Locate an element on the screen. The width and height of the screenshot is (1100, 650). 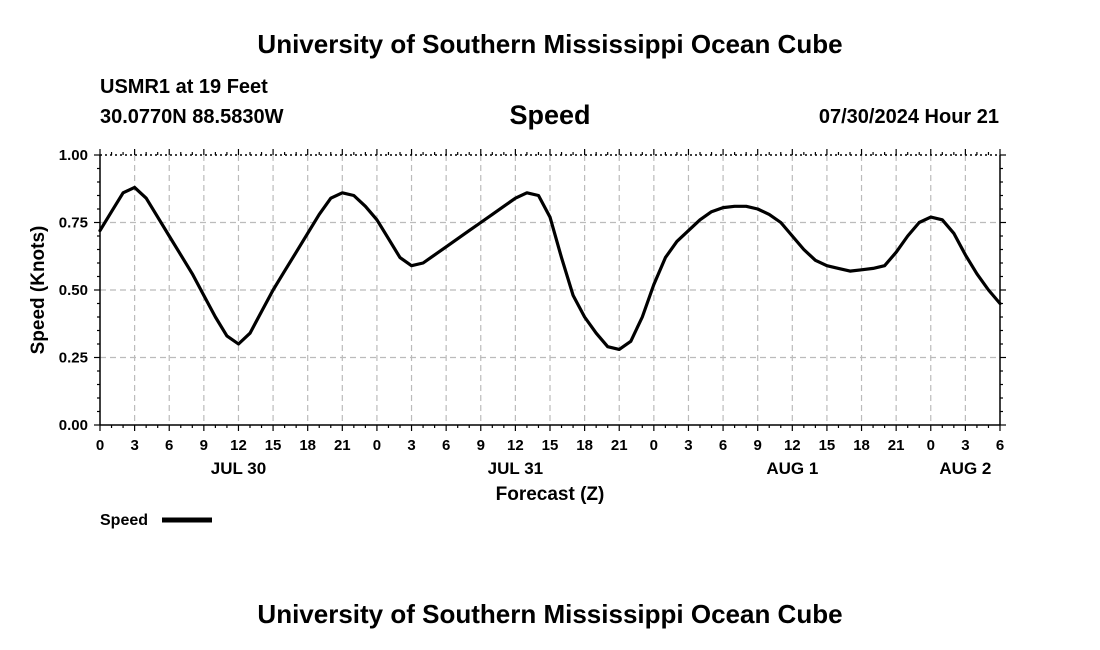
y-axis-title: Speed (Knots) is located at coordinates (38, 290).